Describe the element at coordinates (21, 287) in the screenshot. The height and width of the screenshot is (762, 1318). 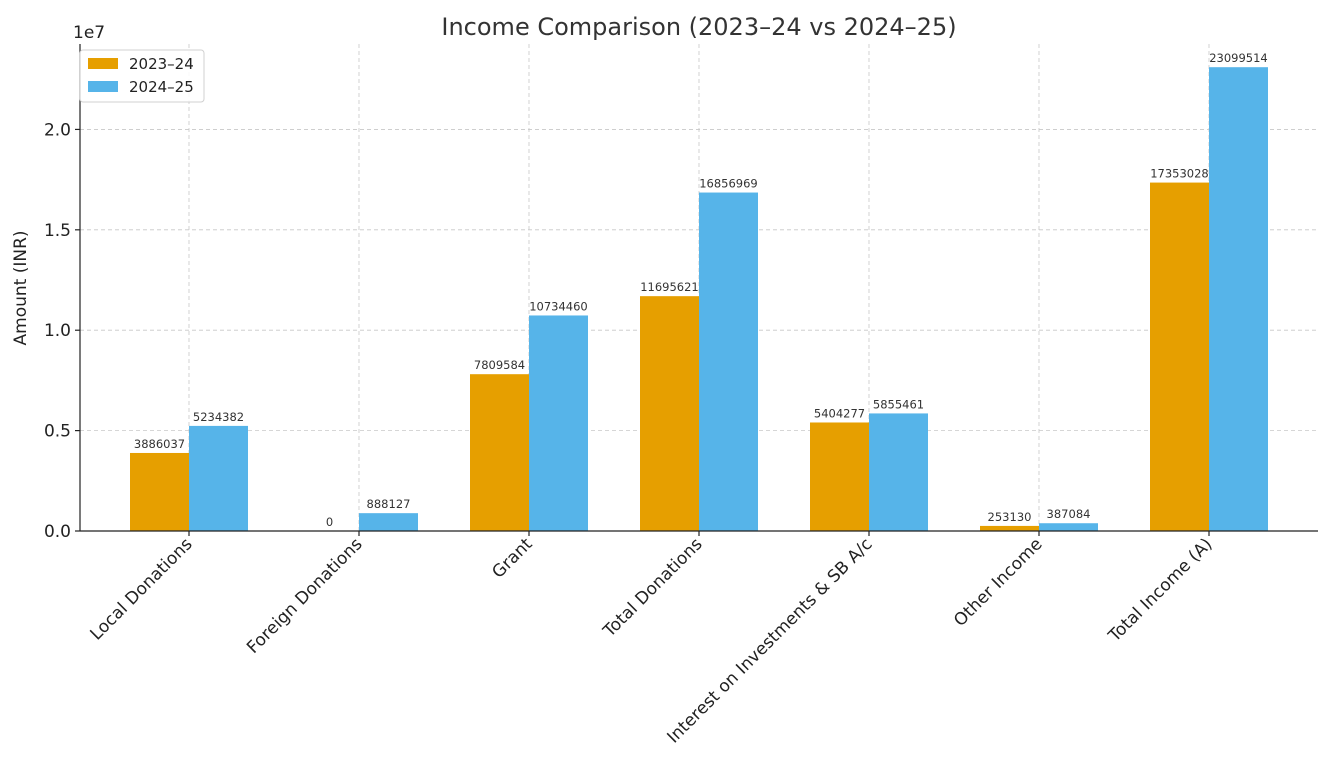
I see `y-axis-title: Amount (INR)` at that location.